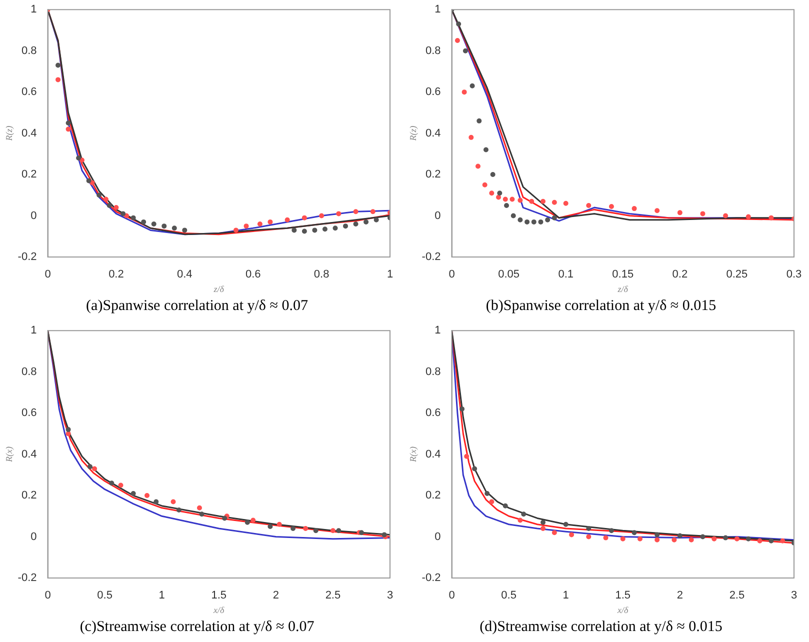 This screenshot has width=809, height=642. Describe the element at coordinates (197, 626) in the screenshot. I see `text: (c)Streamwise correlation at y/δ ≈ 0.07` at that location.